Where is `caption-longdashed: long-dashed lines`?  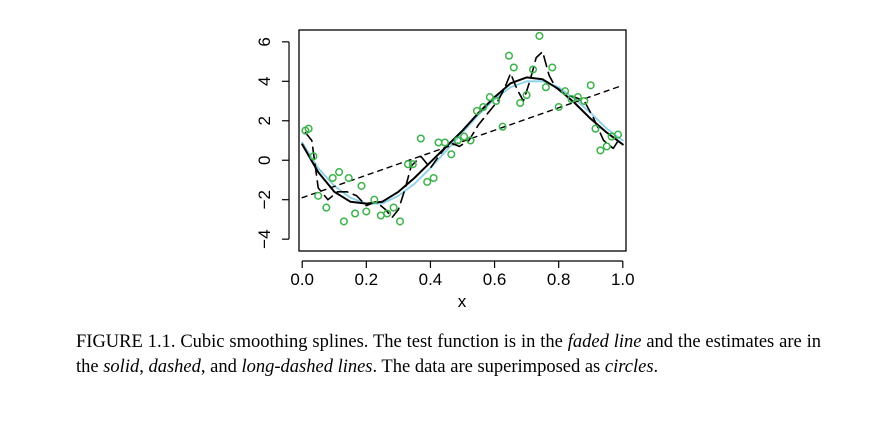
caption-longdashed: long-dashed lines is located at coordinates (307, 367).